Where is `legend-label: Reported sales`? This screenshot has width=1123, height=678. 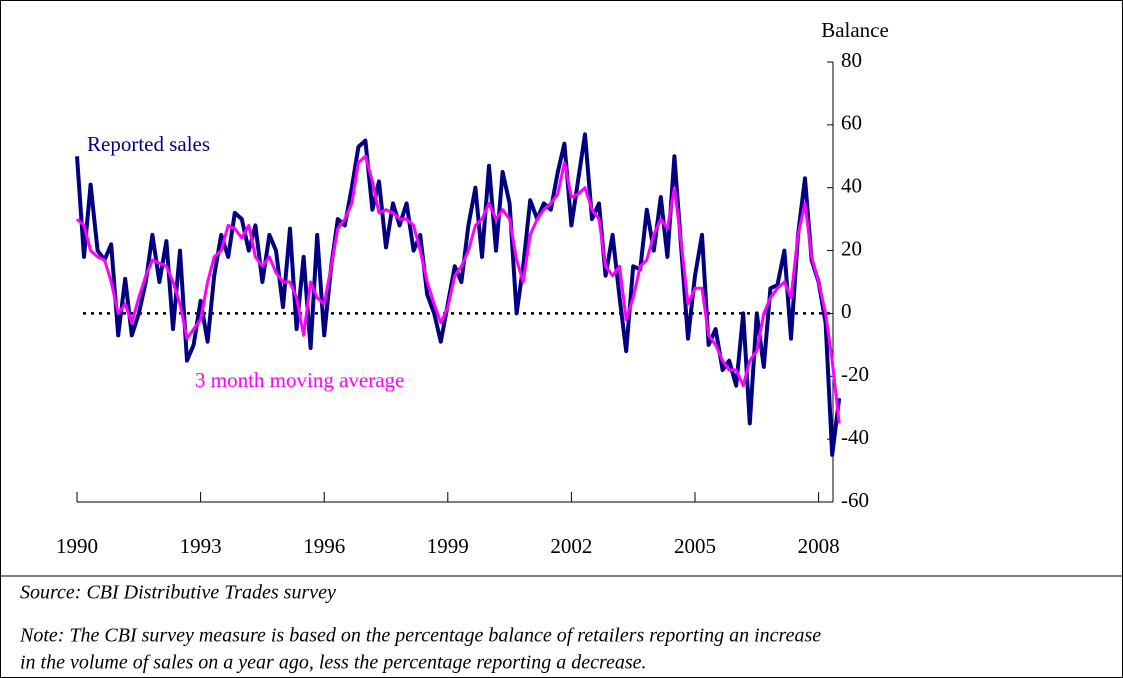
legend-label: Reported sales is located at coordinates (148, 144).